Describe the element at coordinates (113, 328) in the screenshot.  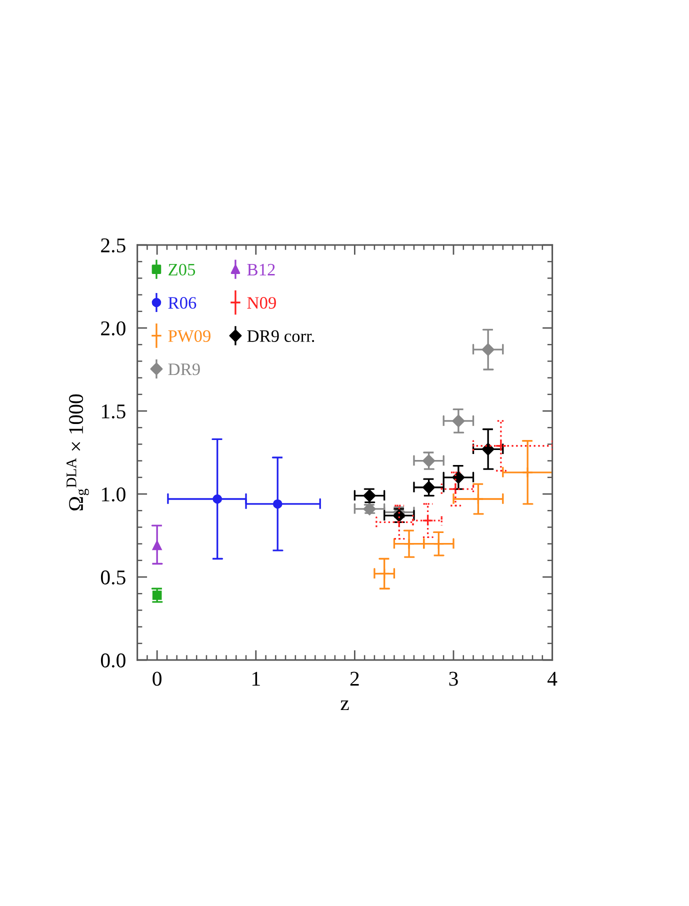
I see `y-tick-label: 2.0` at that location.